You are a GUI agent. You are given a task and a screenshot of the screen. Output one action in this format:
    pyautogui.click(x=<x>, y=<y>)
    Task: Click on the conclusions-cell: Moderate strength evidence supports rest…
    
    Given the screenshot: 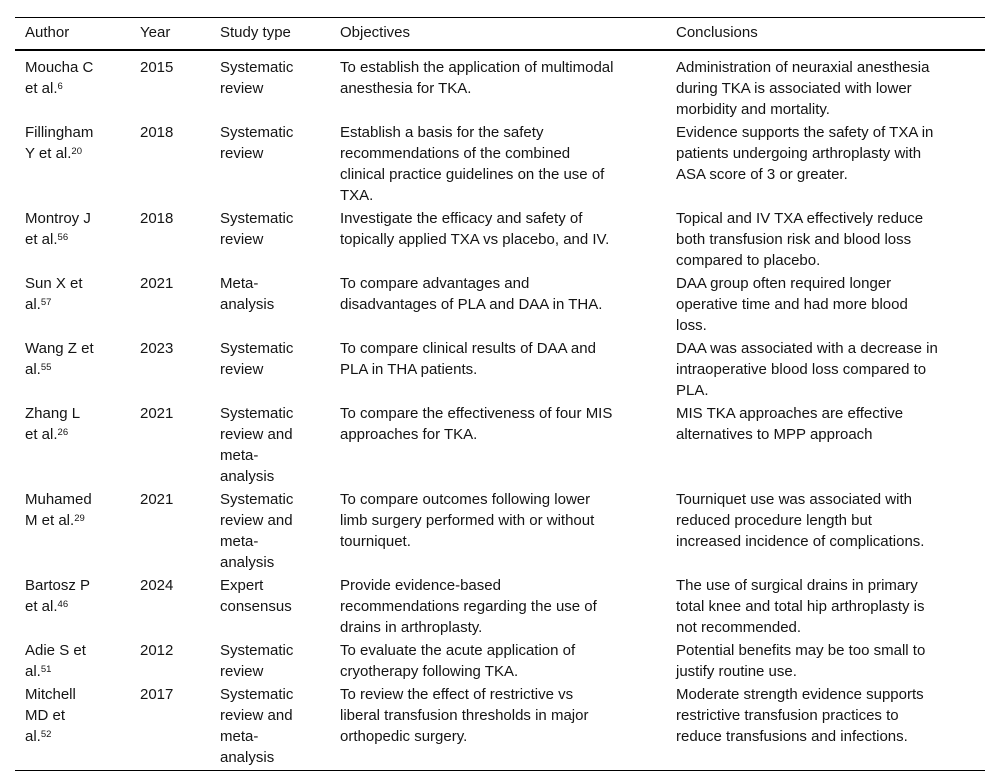 What is the action you would take?
    pyautogui.click(x=800, y=715)
    